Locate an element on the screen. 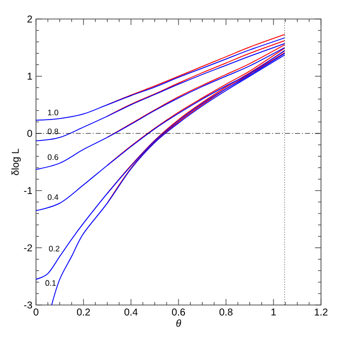 This screenshot has height=339, width=339. x-tick-label: 0 is located at coordinates (36, 312).